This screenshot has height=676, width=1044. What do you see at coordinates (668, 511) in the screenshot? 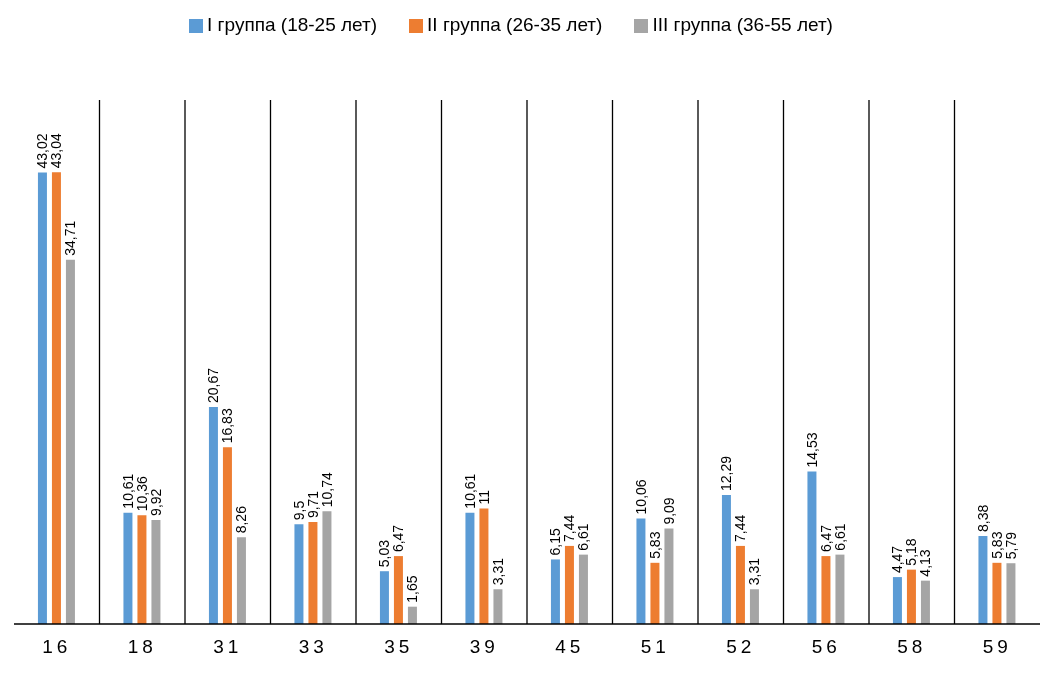
I see `data-label: 9,09` at bounding box center [668, 511].